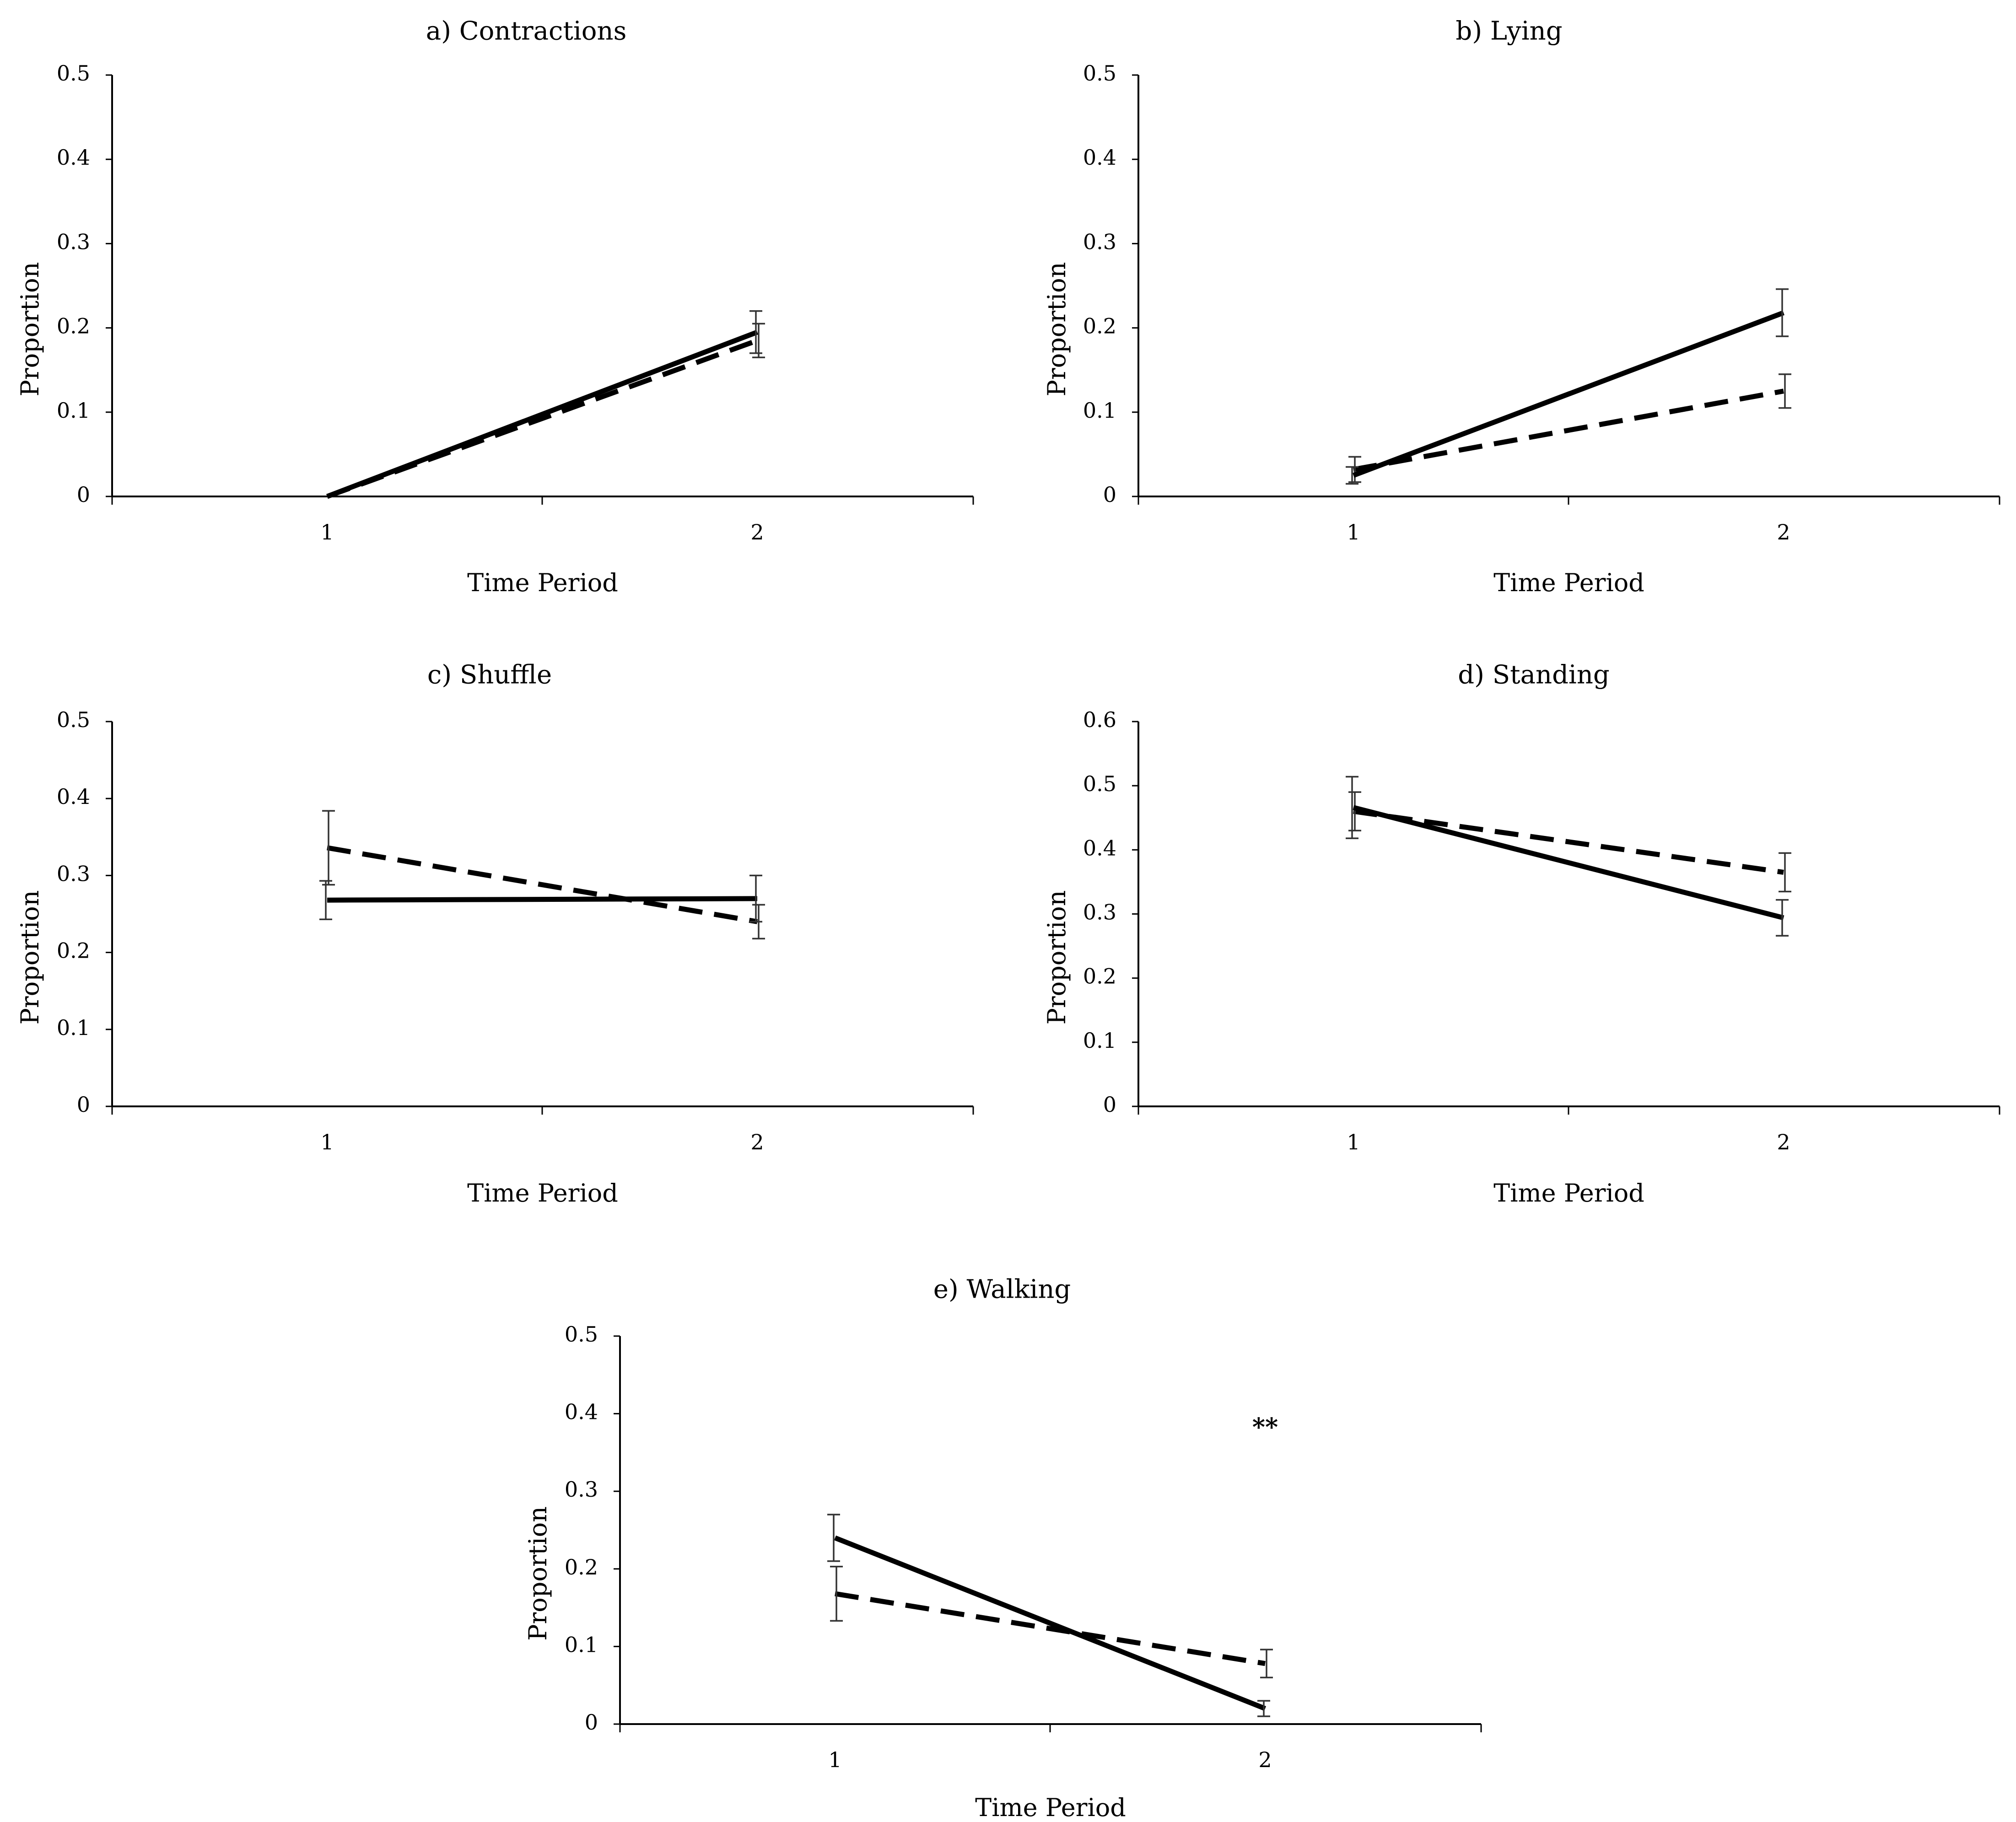 The width and height of the screenshot is (2016, 1822). What do you see at coordinates (1050, 1628) in the screenshot?
I see `chart-5-series-dashed-line` at bounding box center [1050, 1628].